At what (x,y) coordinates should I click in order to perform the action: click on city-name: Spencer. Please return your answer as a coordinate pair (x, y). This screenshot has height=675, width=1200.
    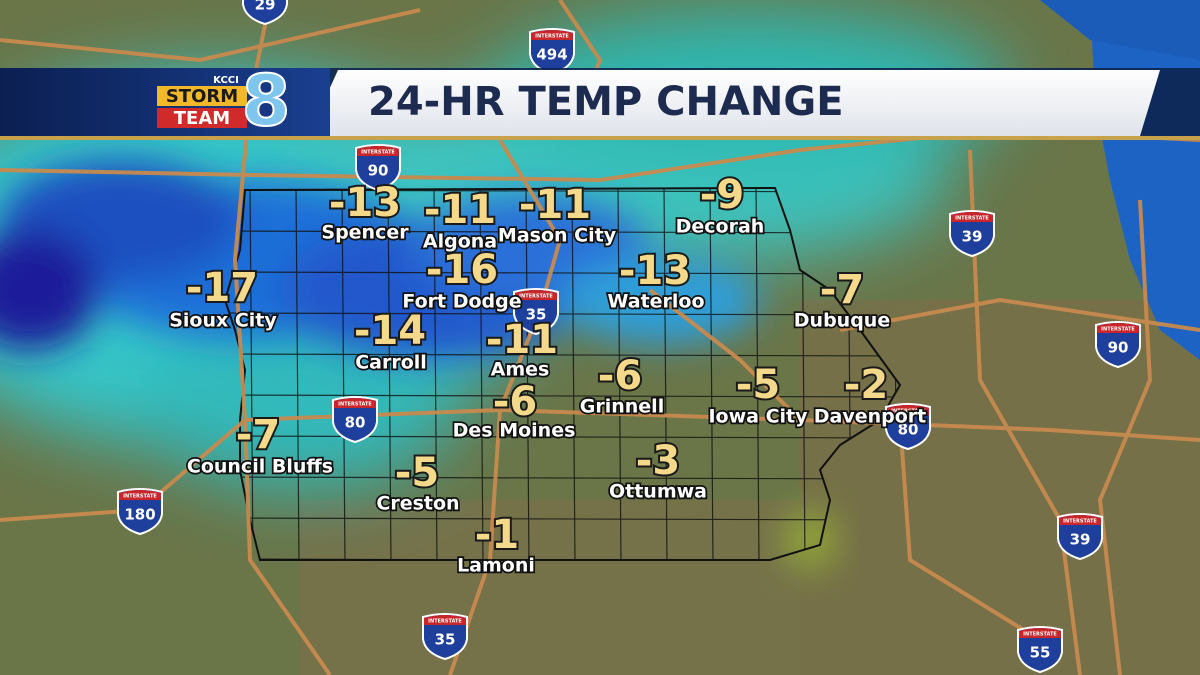
    Looking at the image, I should click on (365, 233).